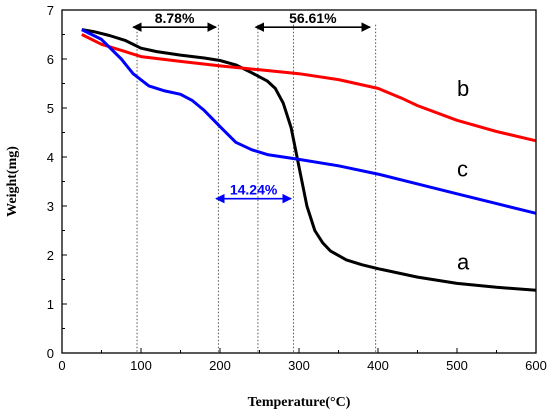 This screenshot has width=550, height=415. I want to click on y-tick-label: 2, so click(50, 255).